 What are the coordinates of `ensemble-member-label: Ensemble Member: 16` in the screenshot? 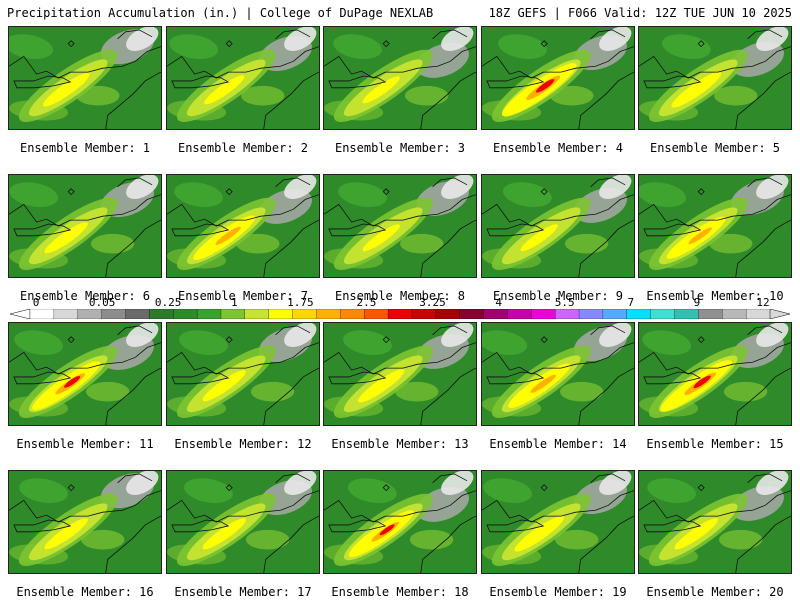 It's located at (85, 592).